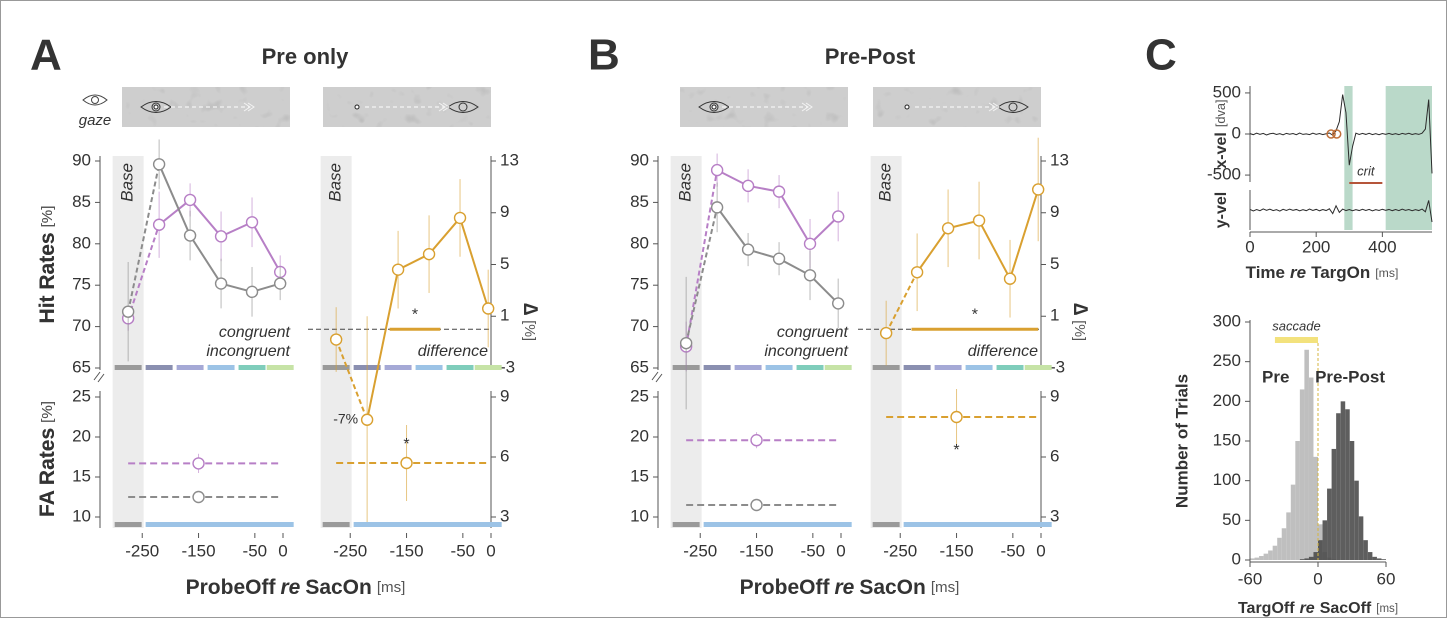 The width and height of the screenshot is (1447, 618). I want to click on eye-icon, so click(1013, 107).